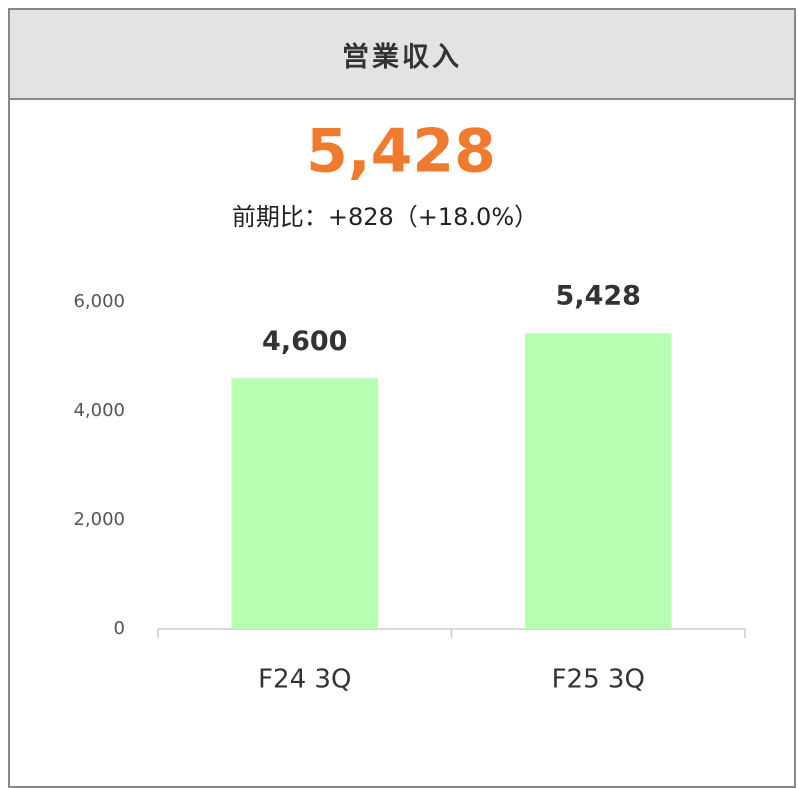  I want to click on subtitle: 前期比：+828（+18.0%）, so click(385, 217).